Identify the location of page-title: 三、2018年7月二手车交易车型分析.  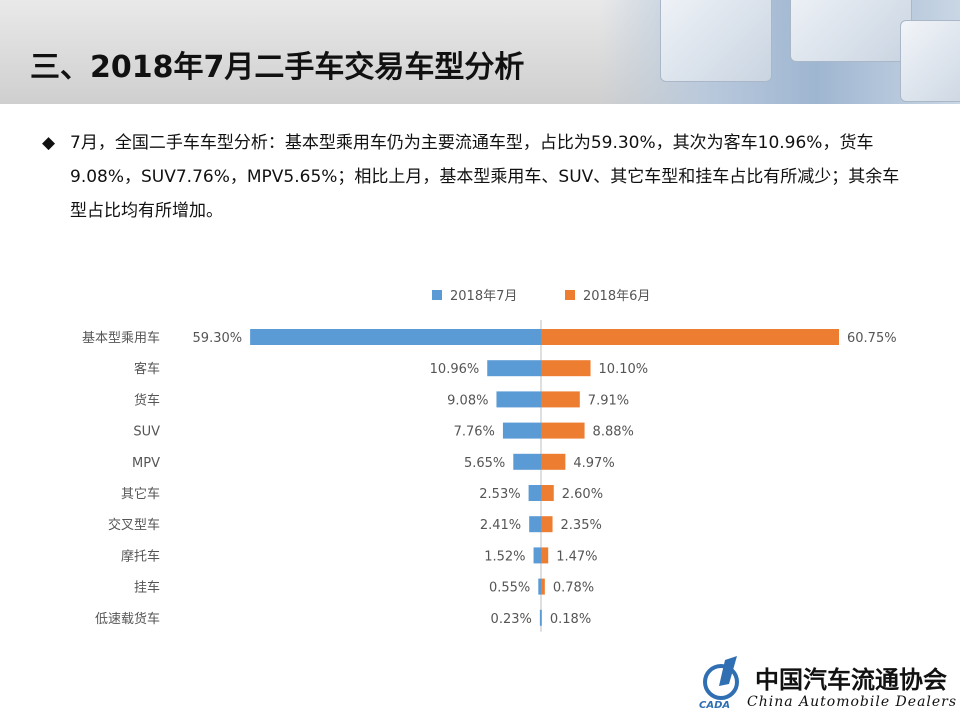
(277, 67).